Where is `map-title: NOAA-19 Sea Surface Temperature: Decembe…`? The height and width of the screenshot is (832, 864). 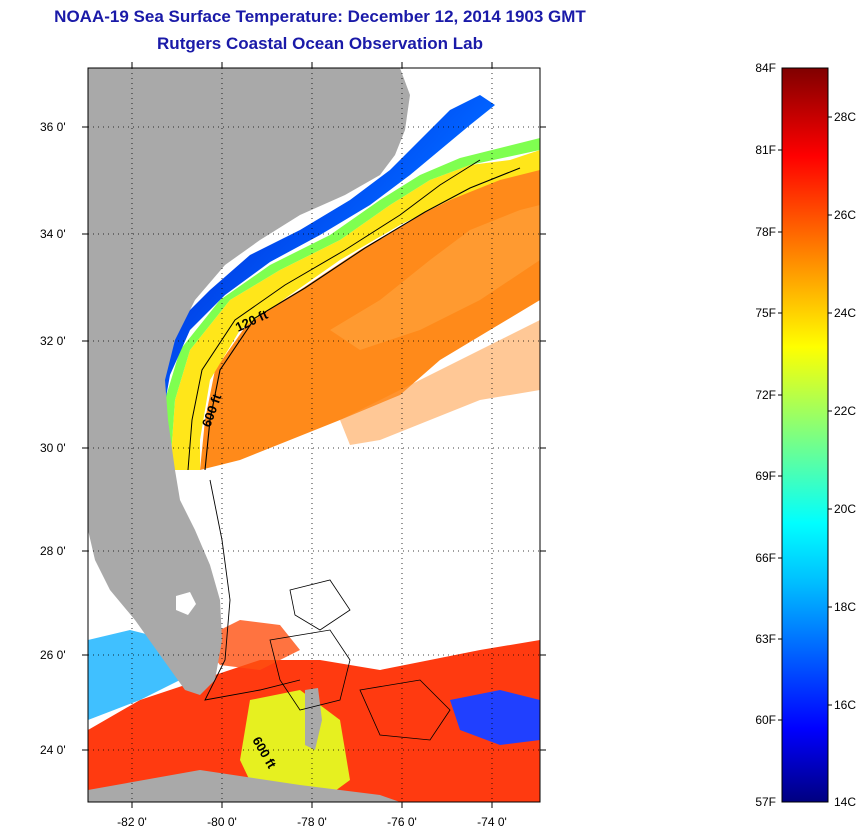 map-title: NOAA-19 Sea Surface Temperature: Decembe… is located at coordinates (320, 16).